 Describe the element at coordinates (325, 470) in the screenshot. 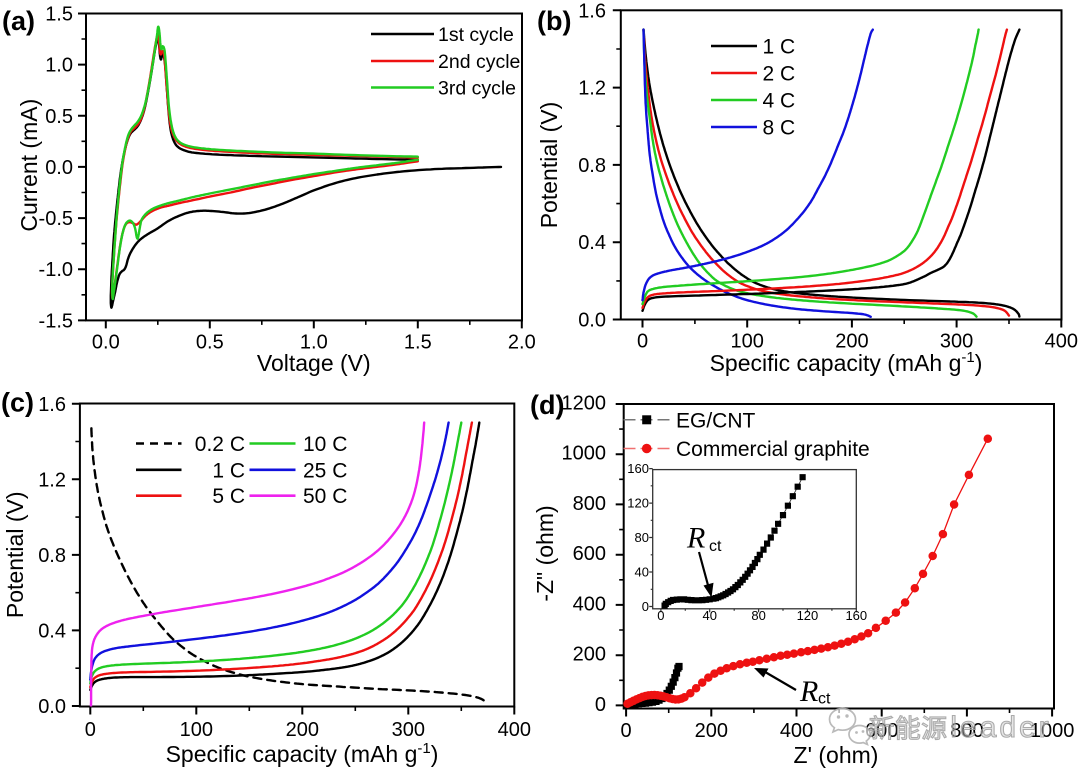

I see `svg-text: 25 C` at that location.